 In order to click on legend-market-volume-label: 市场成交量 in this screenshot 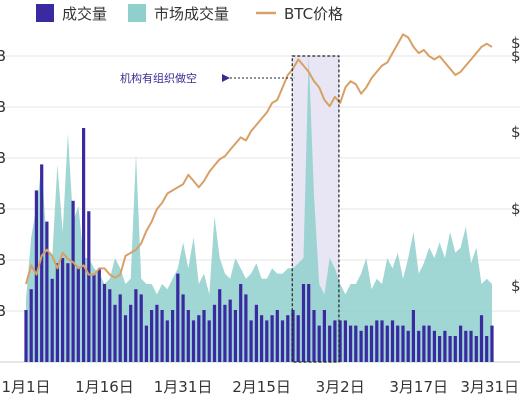, I will do `click(191, 14)`.